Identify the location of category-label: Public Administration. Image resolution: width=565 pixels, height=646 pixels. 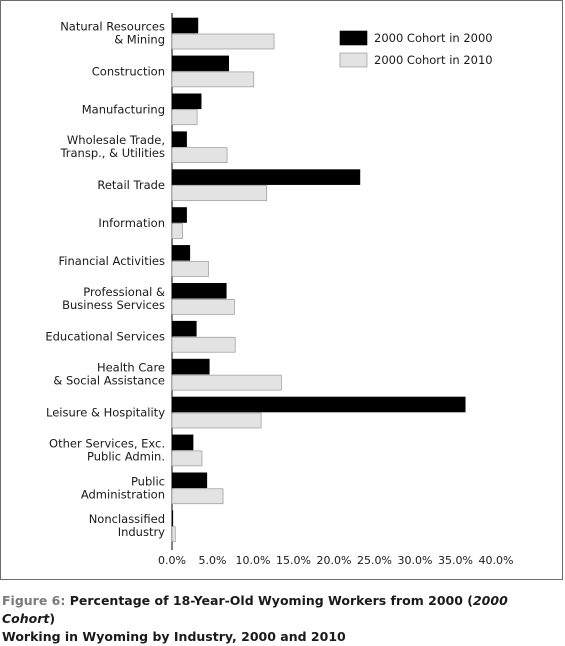
(123, 487).